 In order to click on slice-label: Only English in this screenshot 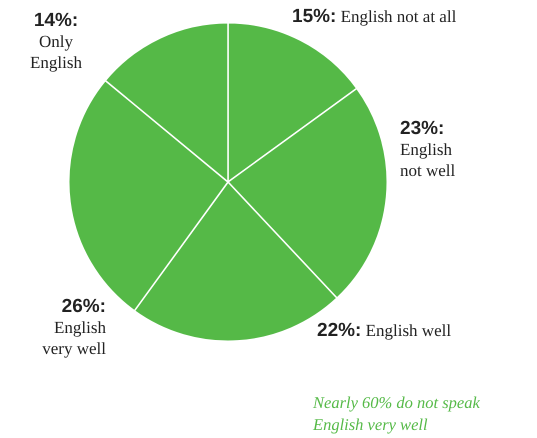, I will do `click(56, 52)`.